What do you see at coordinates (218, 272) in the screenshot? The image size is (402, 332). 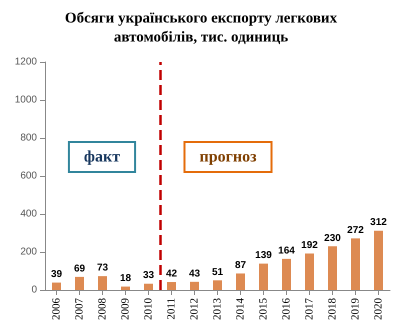 I see `data-label: 51` at bounding box center [218, 272].